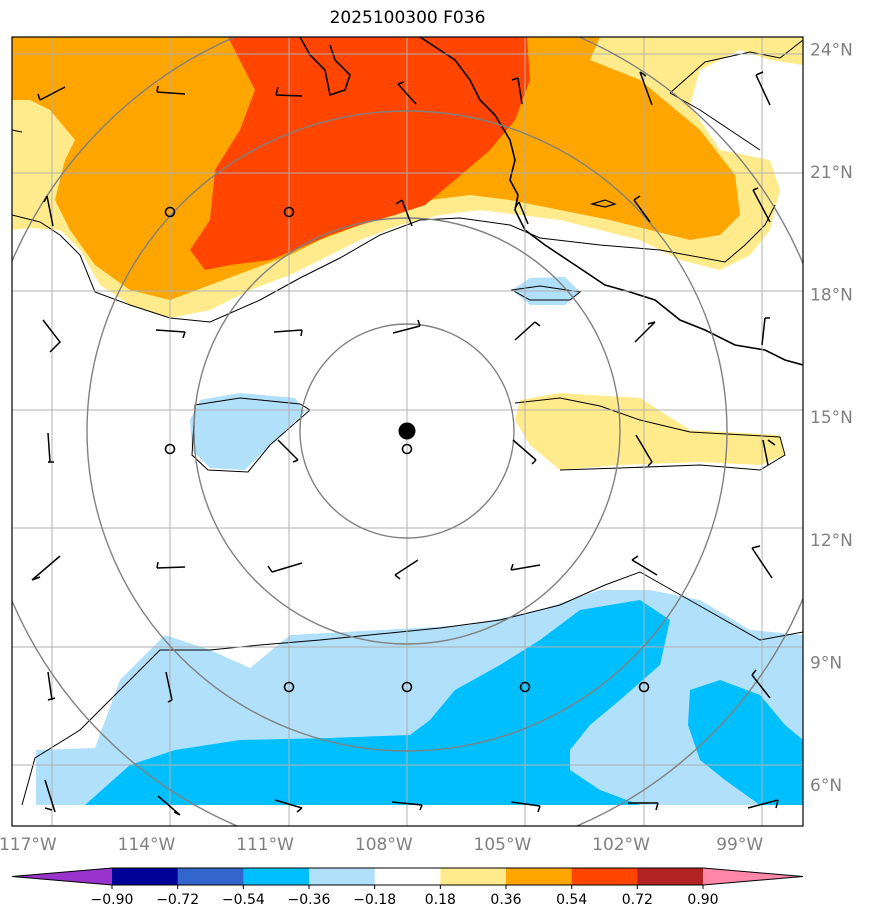 The height and width of the screenshot is (924, 873). I want to click on anomaly-pos-054-north, so click(360, 153).